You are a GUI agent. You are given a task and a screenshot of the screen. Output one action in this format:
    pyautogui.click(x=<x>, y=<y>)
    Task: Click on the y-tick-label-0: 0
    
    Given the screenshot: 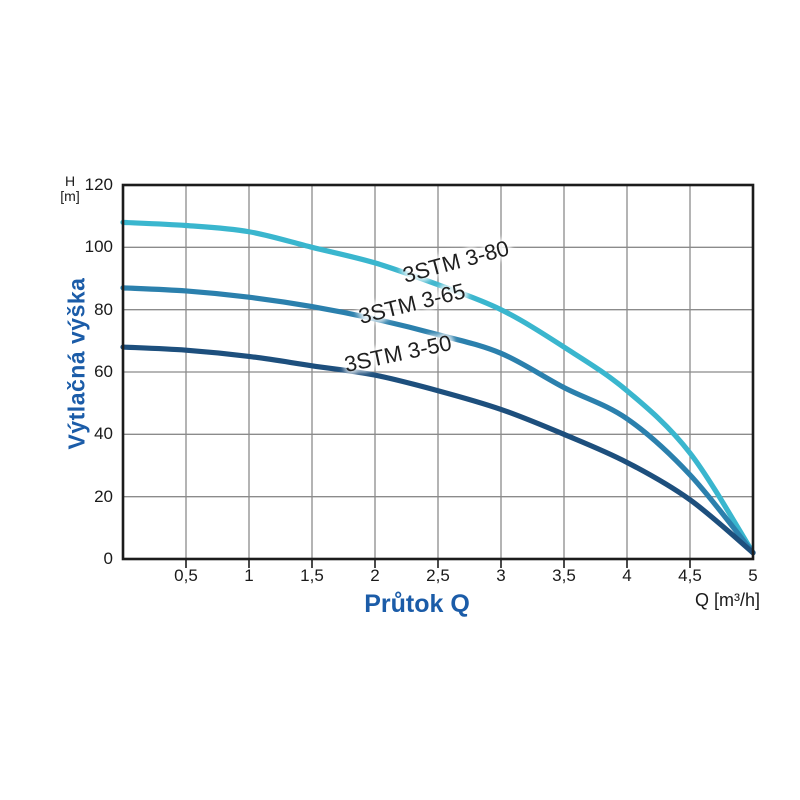 What is the action you would take?
    pyautogui.click(x=108, y=558)
    